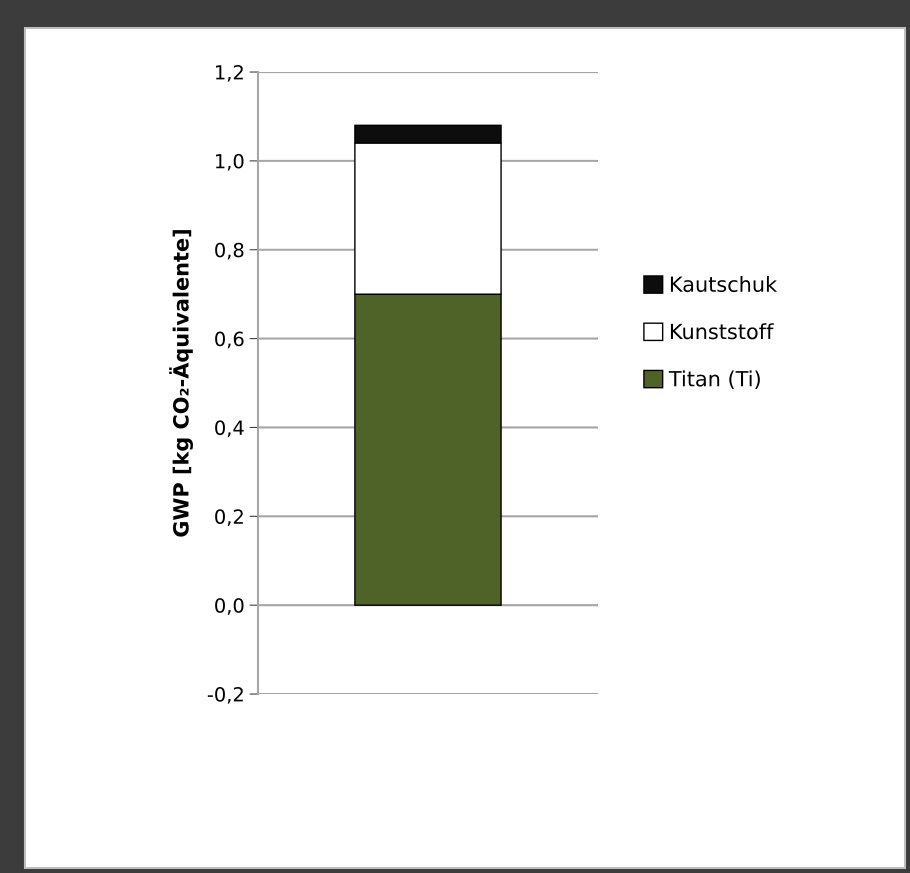 This screenshot has height=873, width=910. What do you see at coordinates (229, 517) in the screenshot?
I see `y-tick-label: 0,2` at bounding box center [229, 517].